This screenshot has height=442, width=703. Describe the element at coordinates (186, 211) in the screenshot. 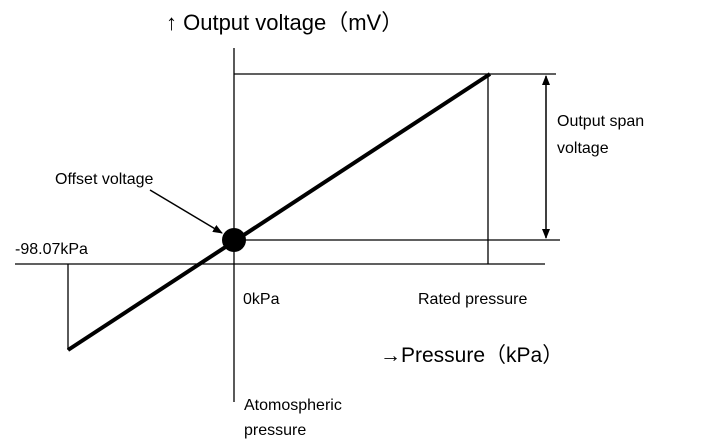

I see `offset-arrow` at that location.